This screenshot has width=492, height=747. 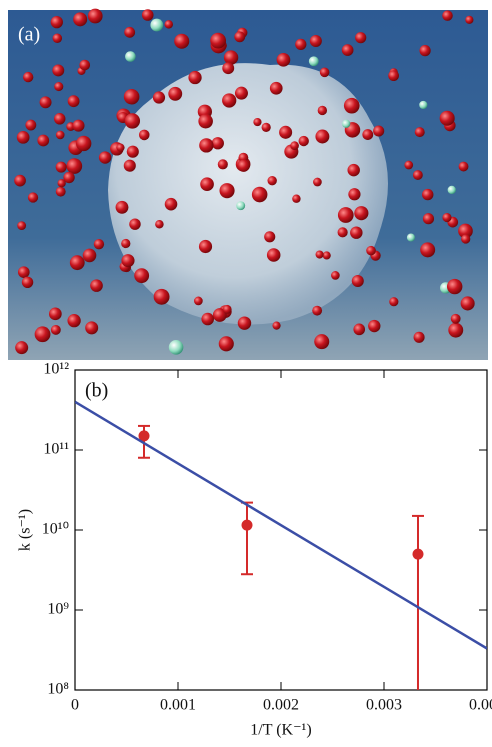 What do you see at coordinates (56, 369) in the screenshot?
I see `y-tick-label: 10¹²` at bounding box center [56, 369].